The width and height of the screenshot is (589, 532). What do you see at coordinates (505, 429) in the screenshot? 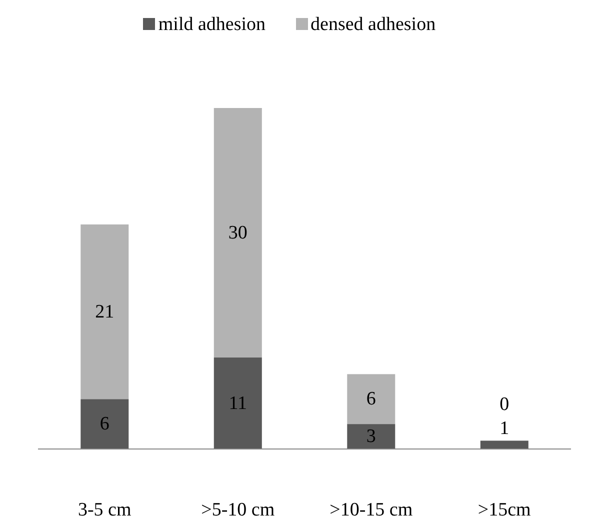
I see `data-label: 1` at bounding box center [505, 429].